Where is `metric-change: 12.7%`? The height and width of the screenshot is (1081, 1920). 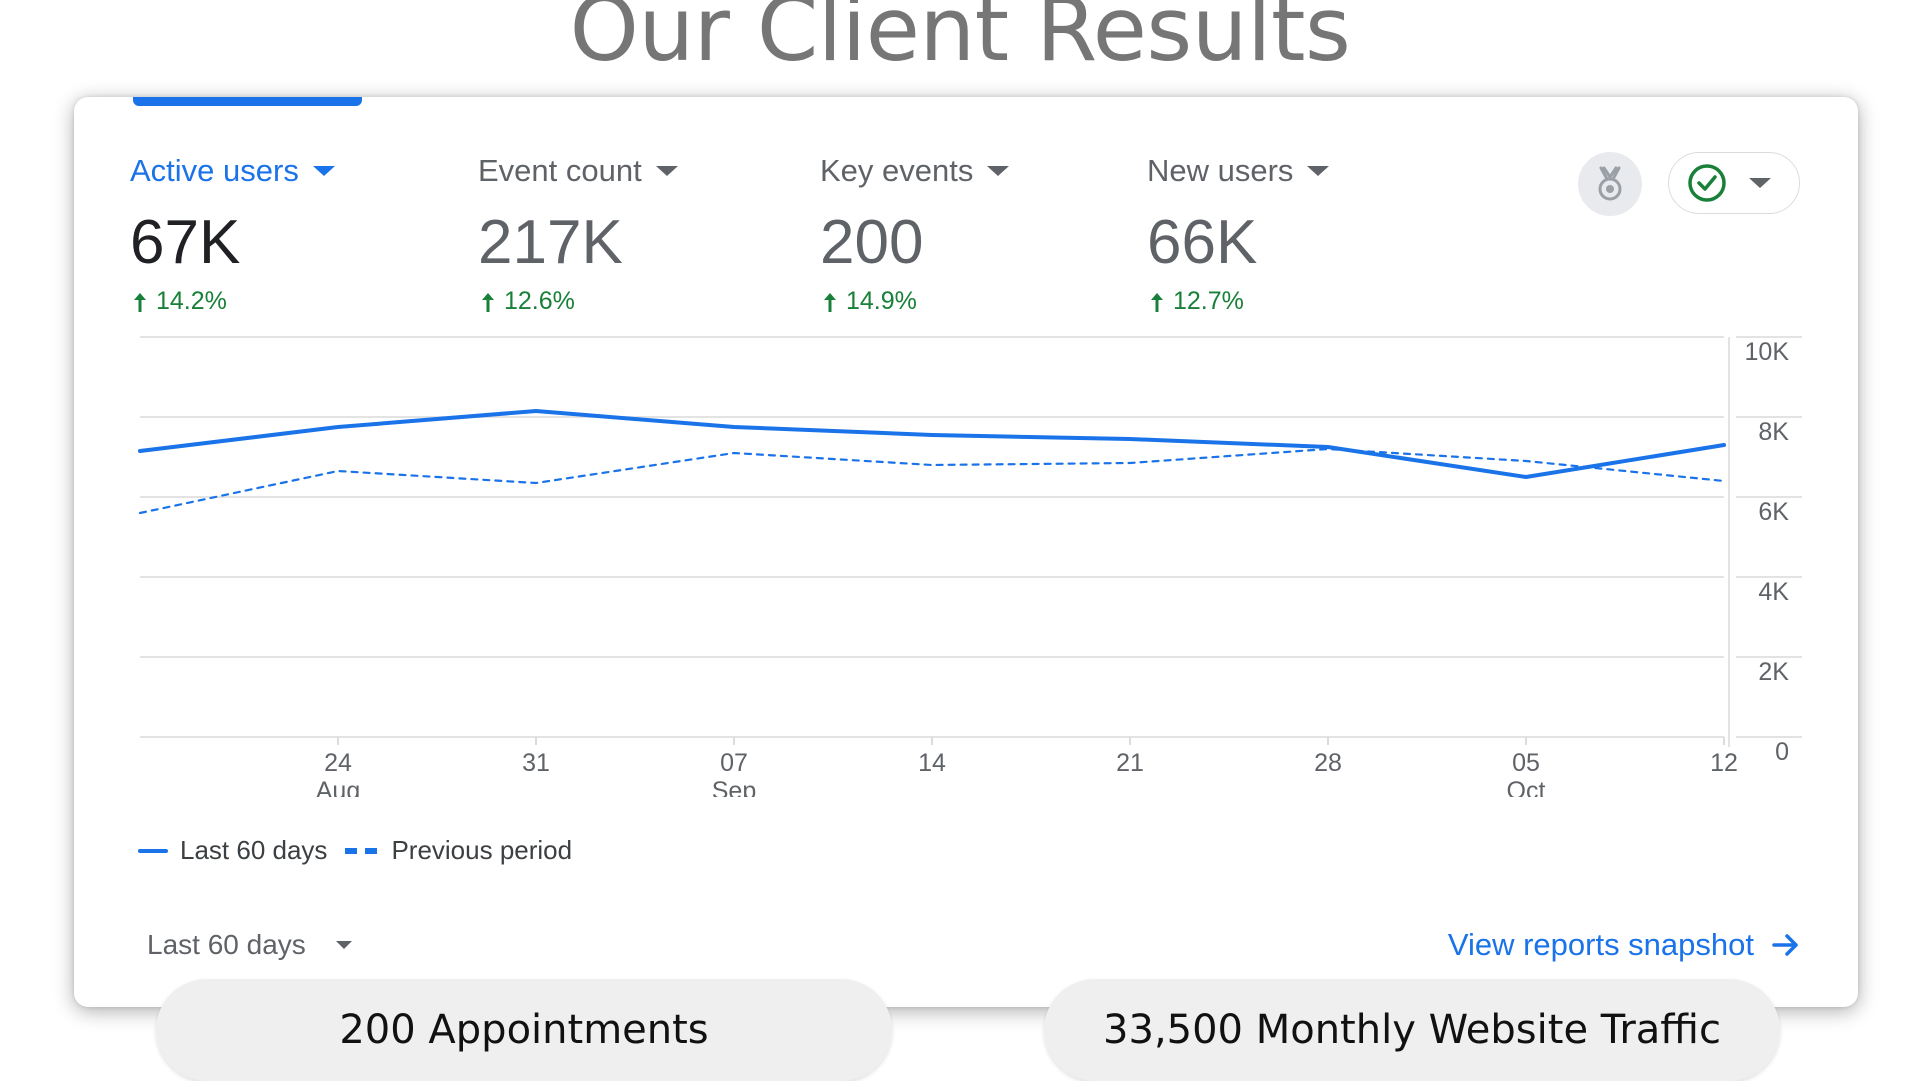
metric-change: 12.7% is located at coordinates (1208, 301).